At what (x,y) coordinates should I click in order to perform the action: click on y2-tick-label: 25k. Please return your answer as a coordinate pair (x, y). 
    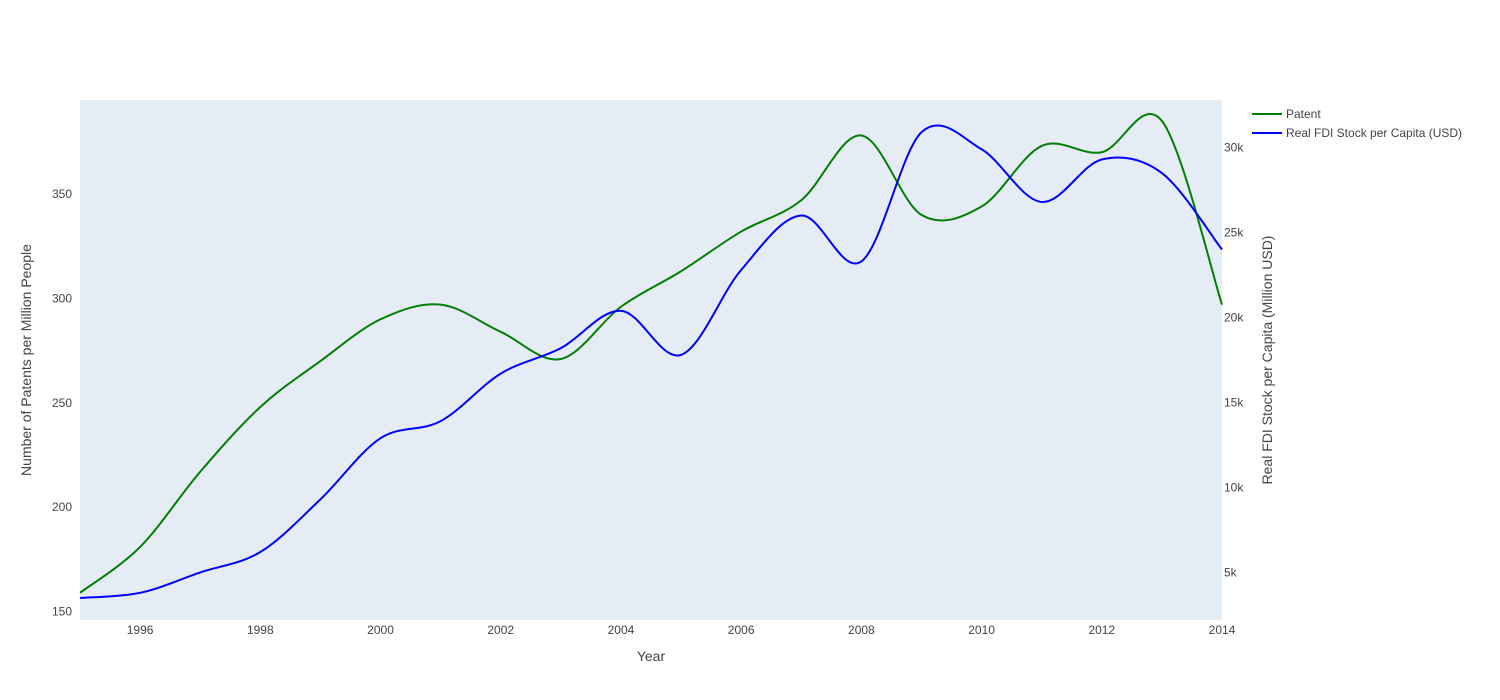
    Looking at the image, I should click on (1234, 233).